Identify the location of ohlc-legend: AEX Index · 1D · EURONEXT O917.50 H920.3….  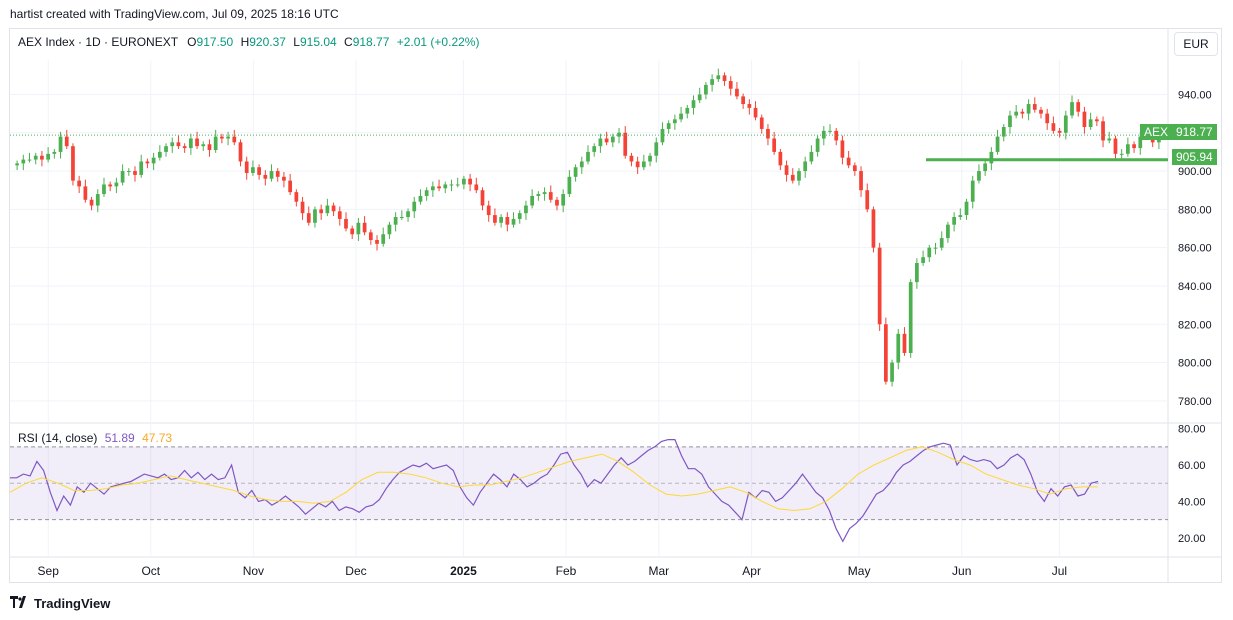
(248, 42).